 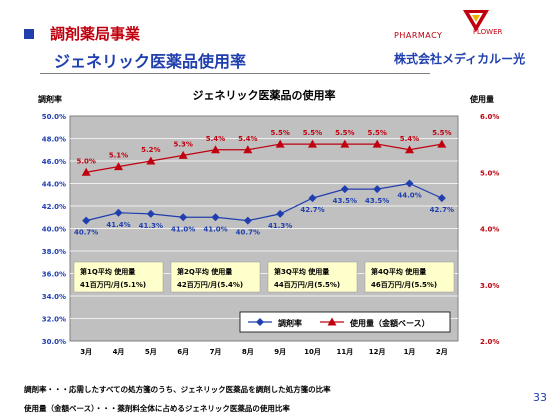 I want to click on page-title: ジェネリック医薬品使用率, so click(x=150, y=61).